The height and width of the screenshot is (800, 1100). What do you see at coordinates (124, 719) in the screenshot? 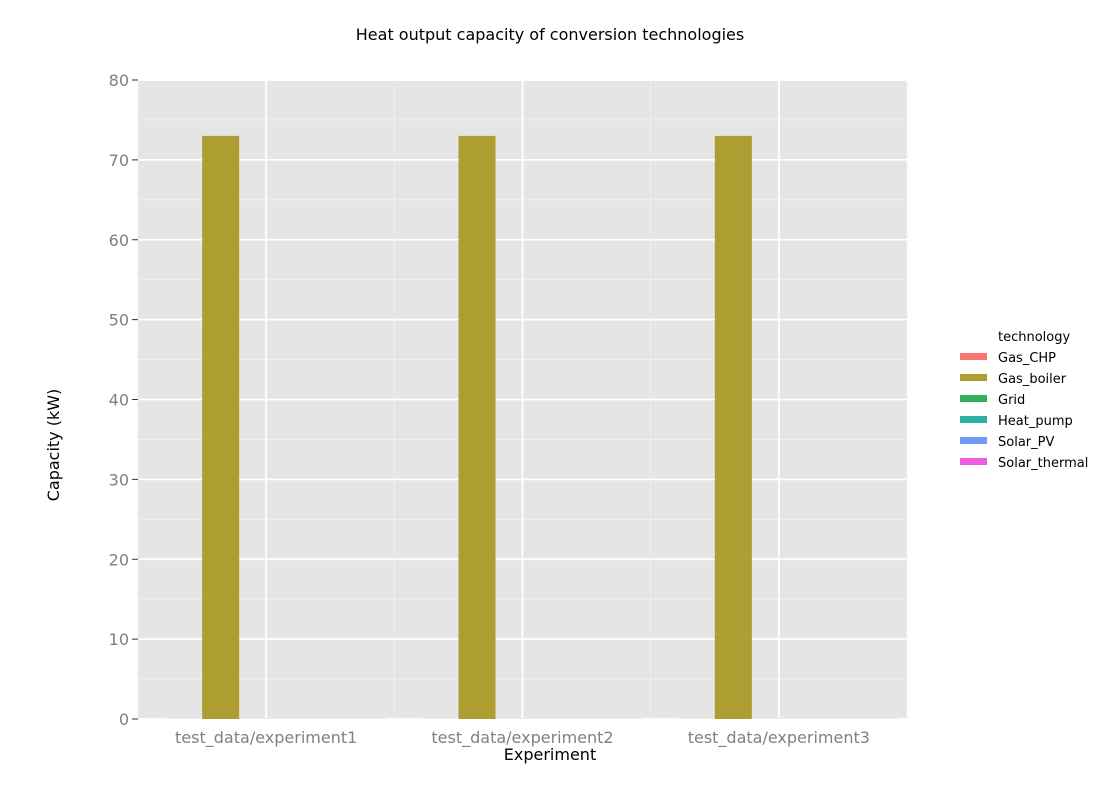
I see `y-tick-label: 0` at bounding box center [124, 719].